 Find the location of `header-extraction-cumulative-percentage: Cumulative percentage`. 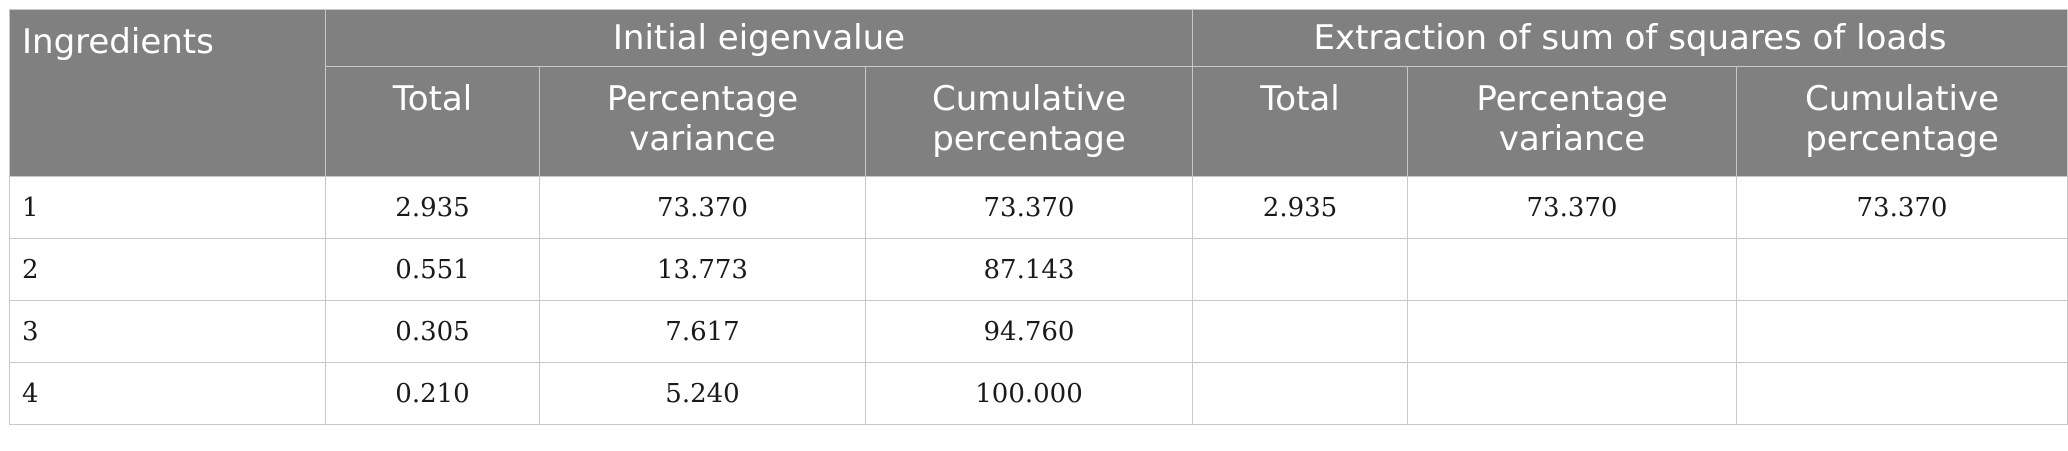

header-extraction-cumulative-percentage: Cumulative percentage is located at coordinates (1902, 121).